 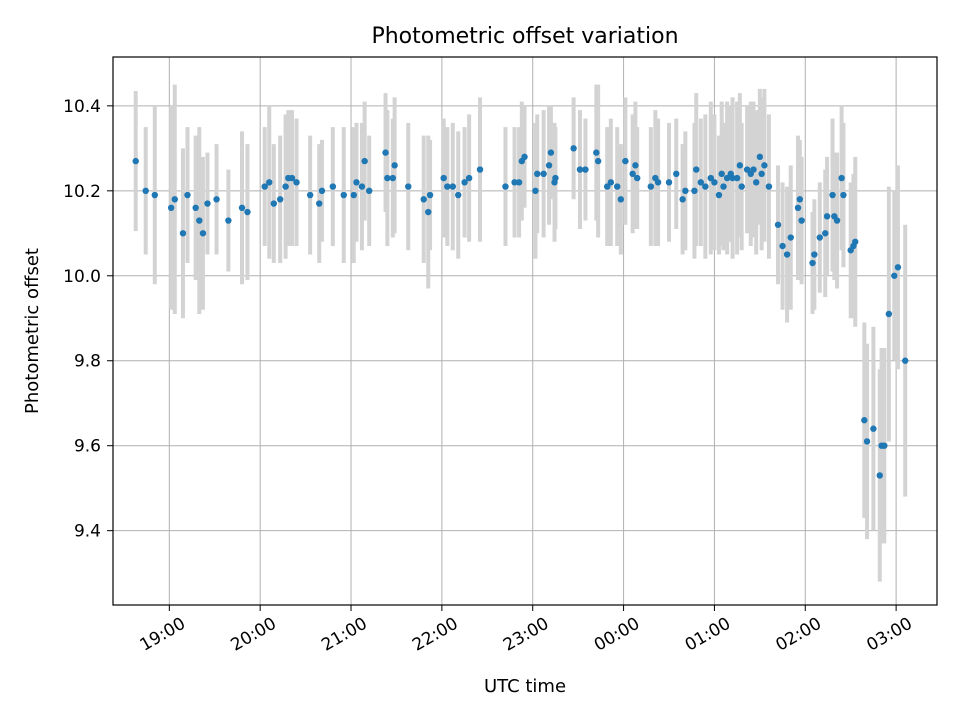 What do you see at coordinates (82, 192) in the screenshot?
I see `y-tick-label: 10.2` at bounding box center [82, 192].